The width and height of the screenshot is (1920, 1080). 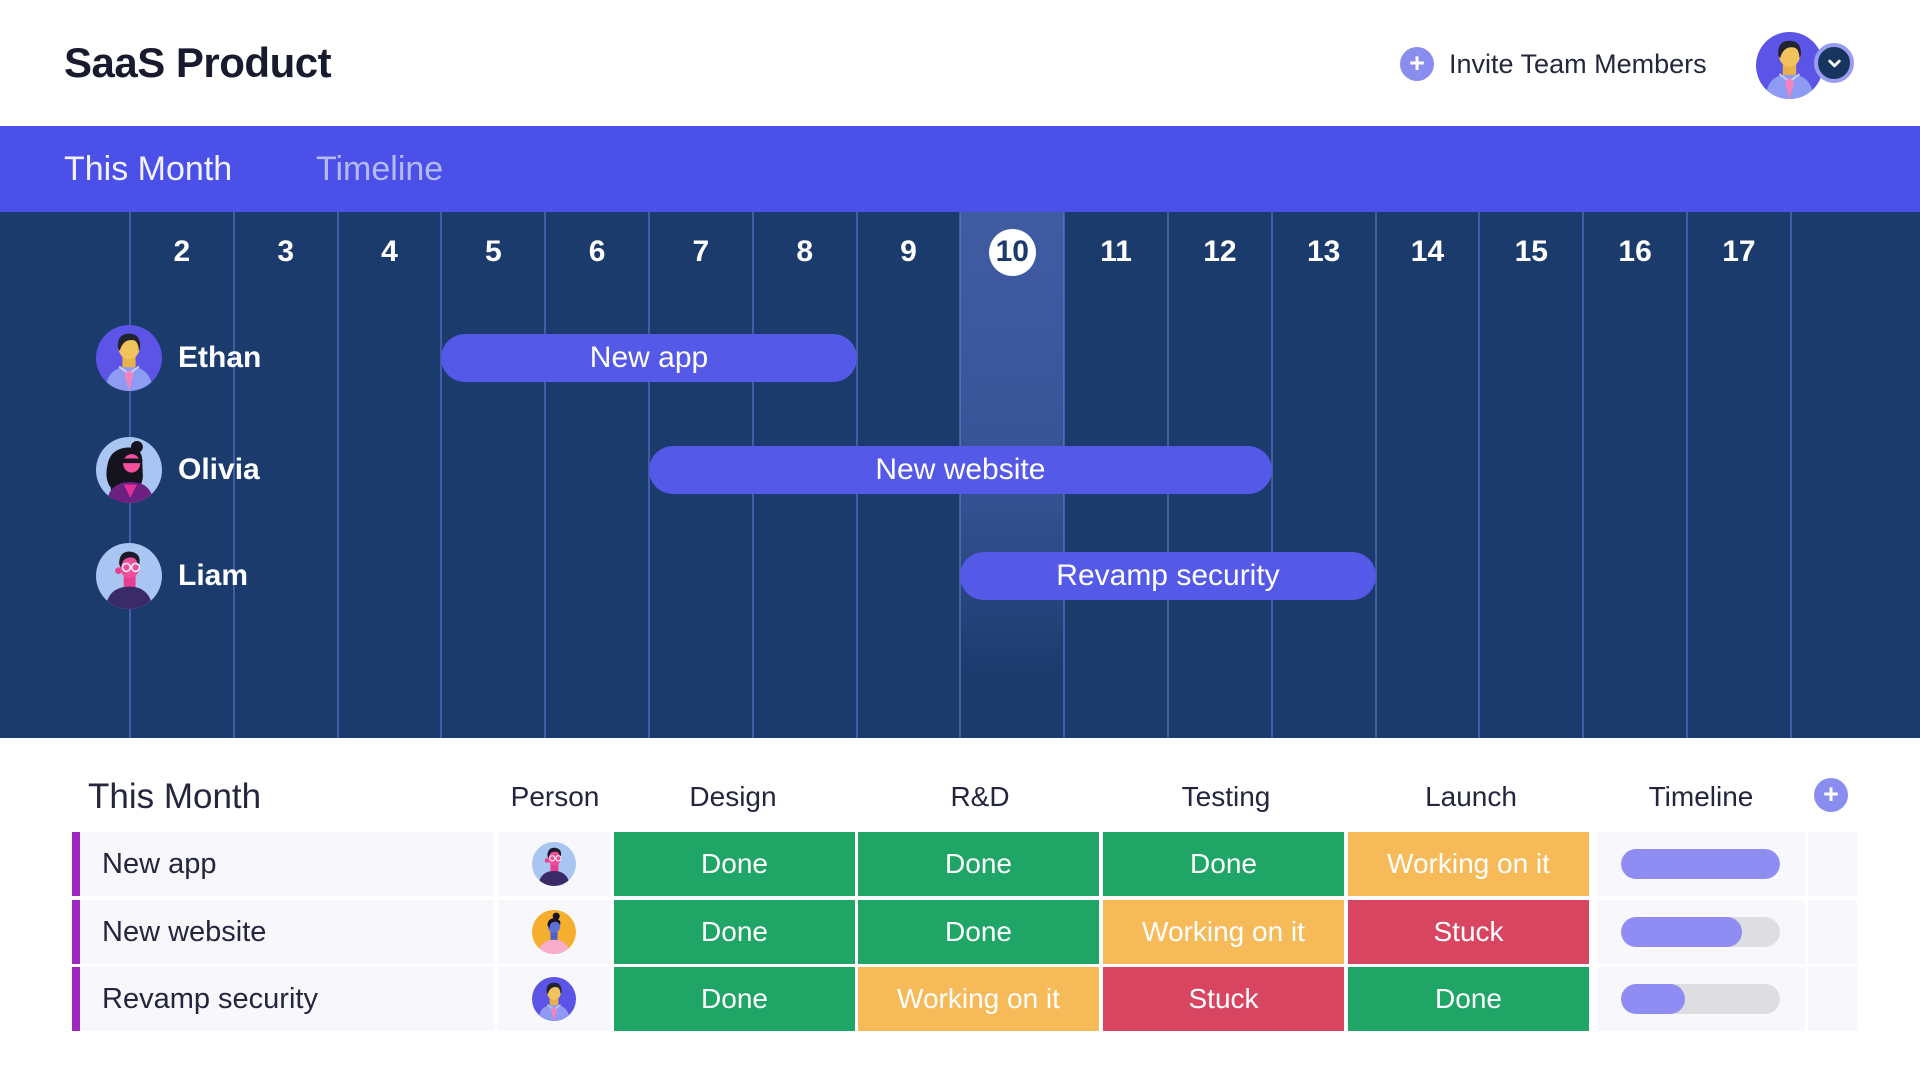 What do you see at coordinates (283, 864) in the screenshot?
I see `task-name-cell: New app` at bounding box center [283, 864].